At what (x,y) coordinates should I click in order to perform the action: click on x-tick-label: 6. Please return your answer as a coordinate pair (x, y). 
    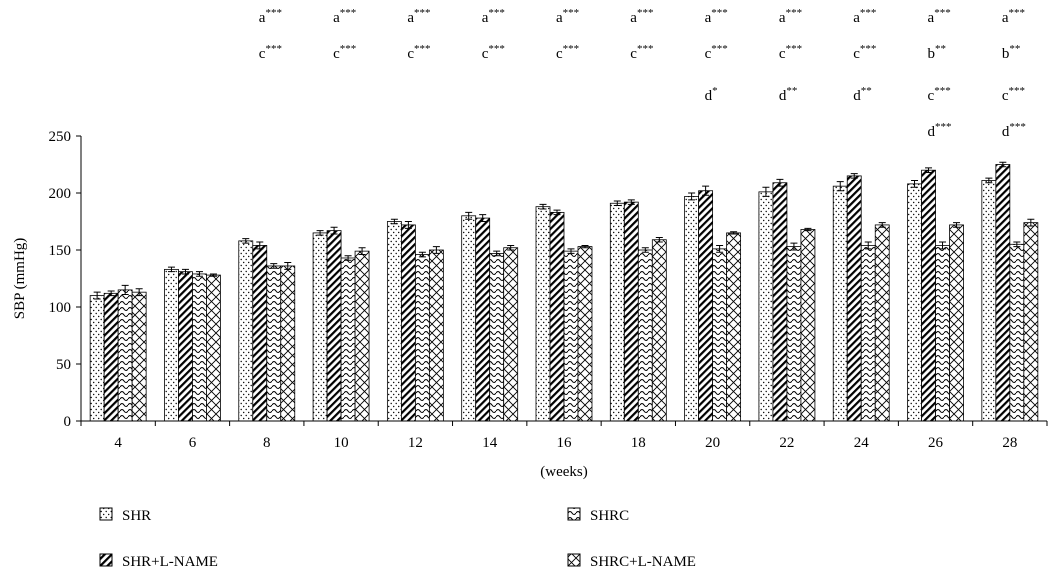
    Looking at the image, I should click on (193, 443).